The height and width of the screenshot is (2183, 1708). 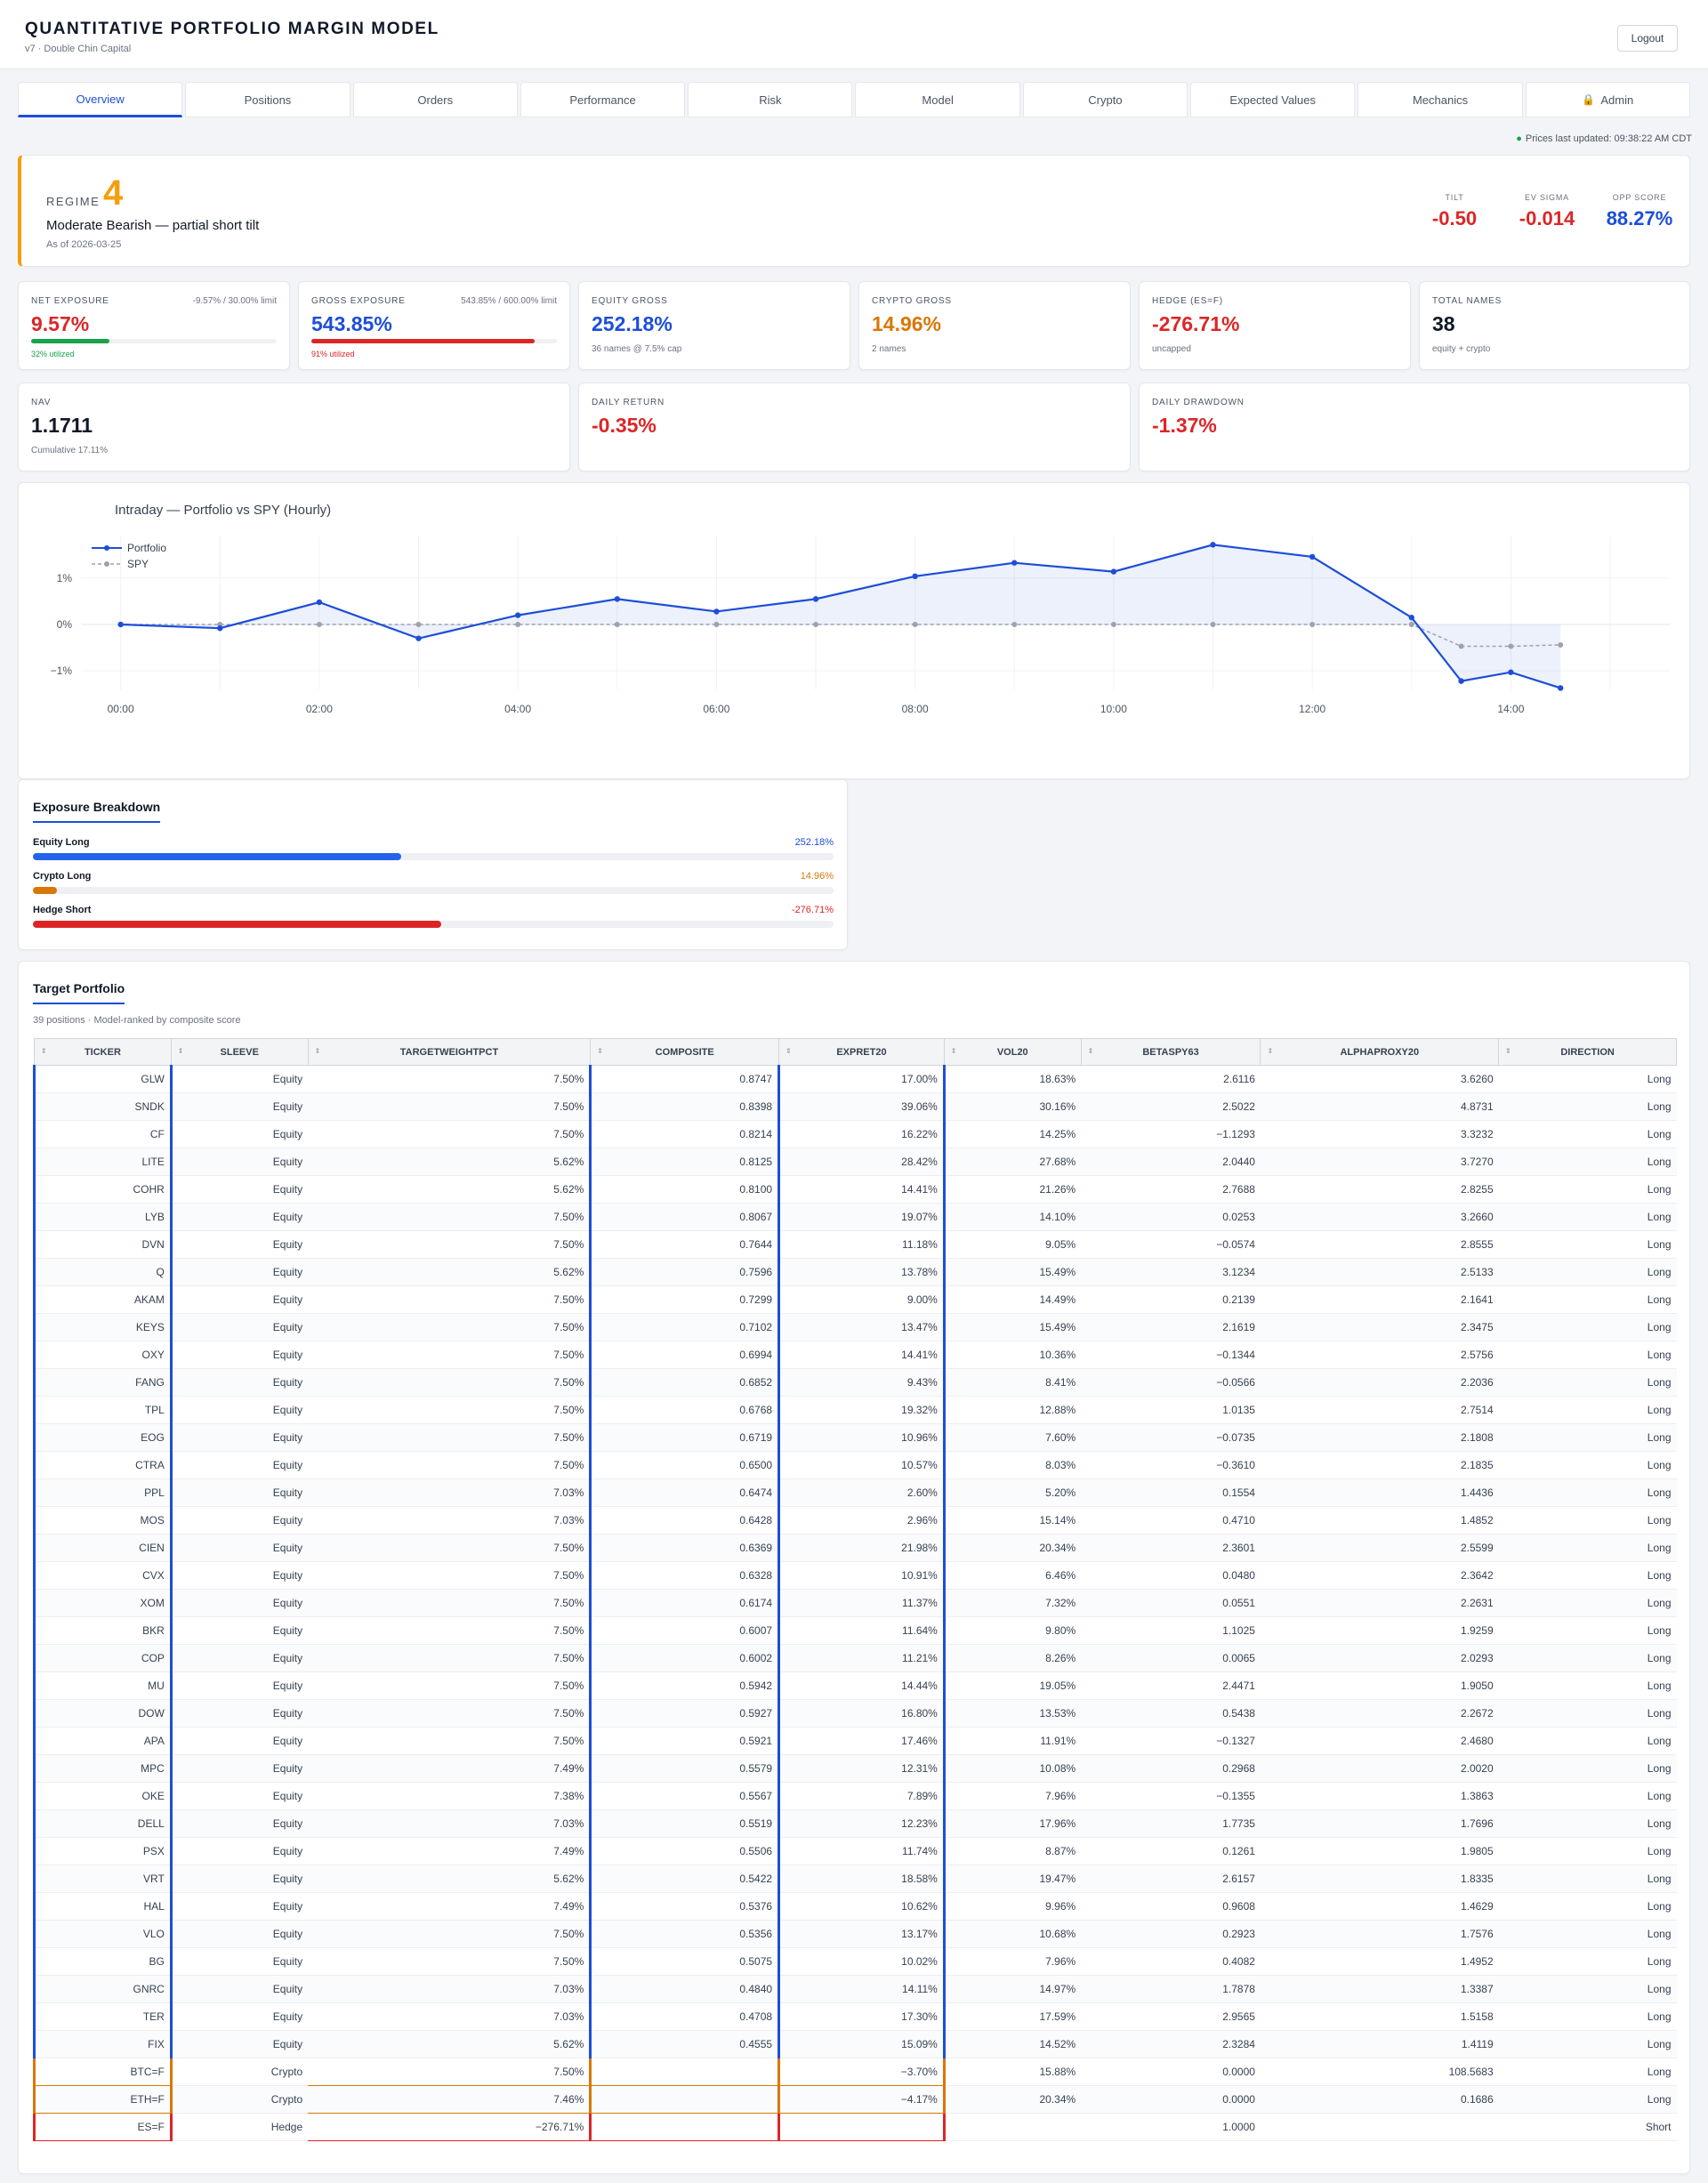 What do you see at coordinates (1013, 2044) in the screenshot?
I see `cell-vol20: 14.52%` at bounding box center [1013, 2044].